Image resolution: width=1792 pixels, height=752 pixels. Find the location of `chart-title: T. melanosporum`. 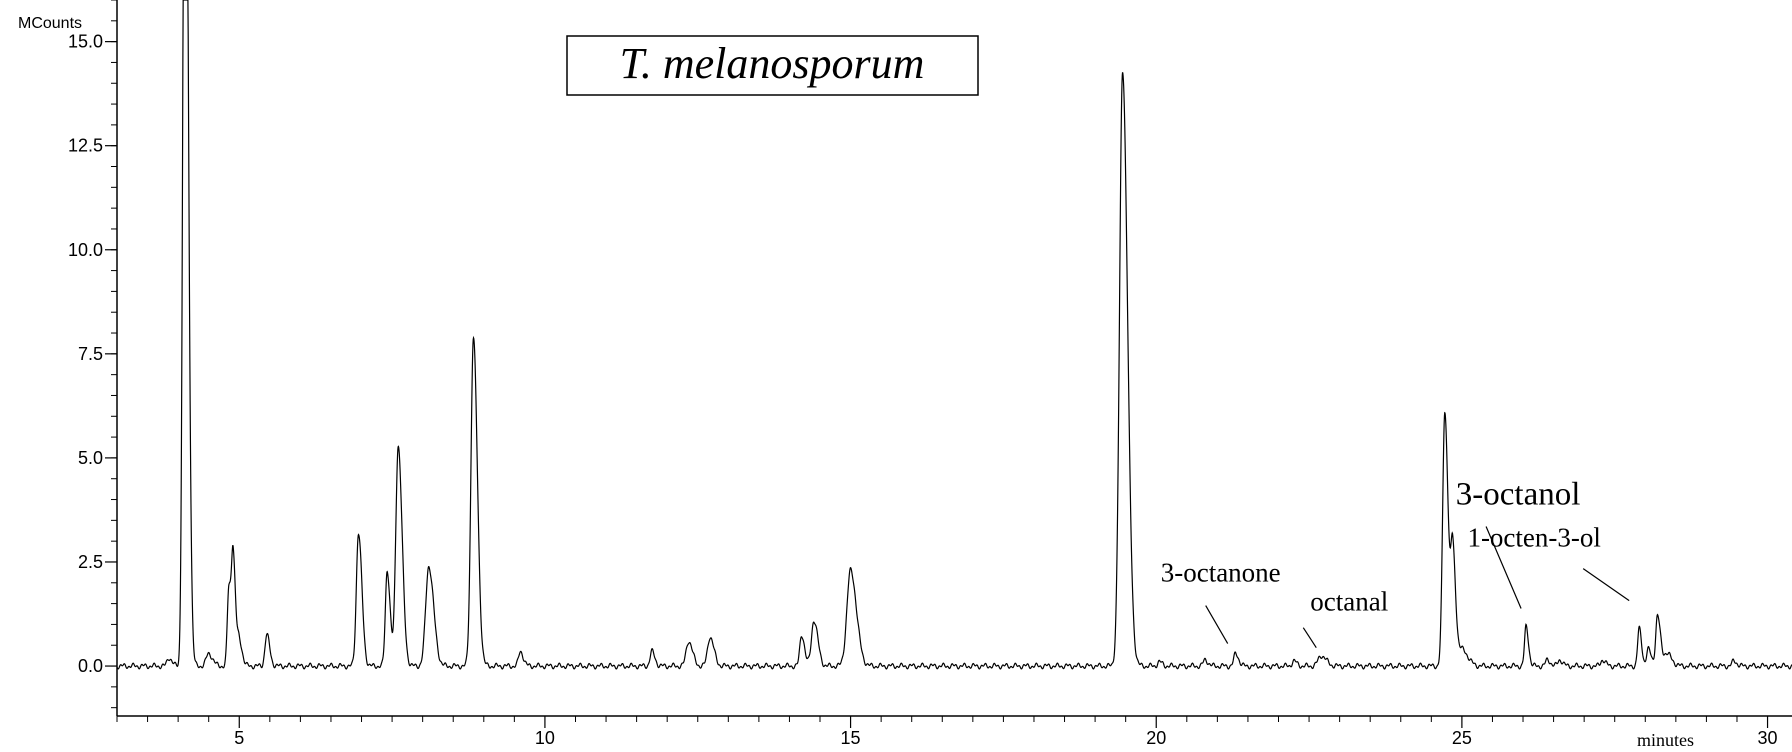

chart-title: T. melanosporum is located at coordinates (772, 63).